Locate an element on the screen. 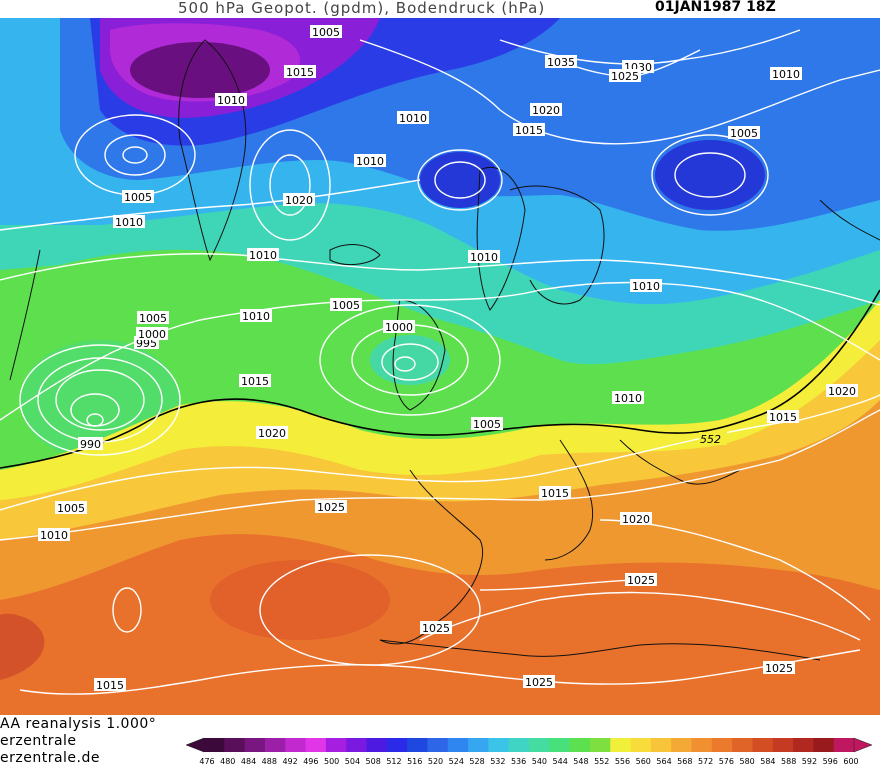  isobar-label-1015-svalbard: 1015 is located at coordinates (529, 130).